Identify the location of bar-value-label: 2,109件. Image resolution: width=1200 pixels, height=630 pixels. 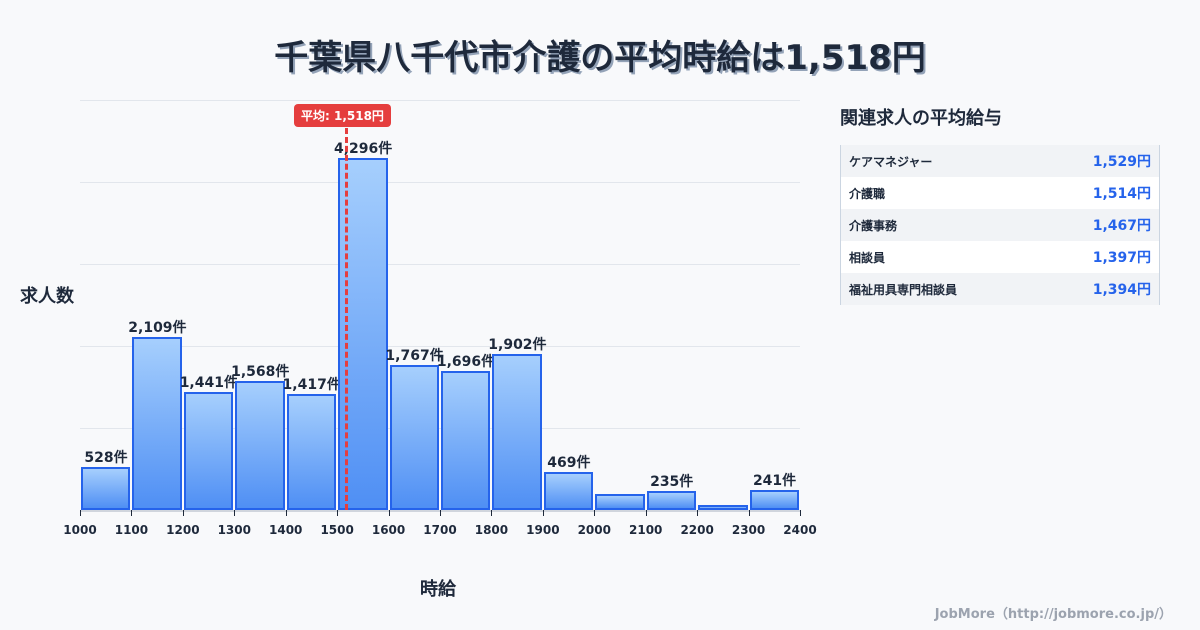
(157, 328).